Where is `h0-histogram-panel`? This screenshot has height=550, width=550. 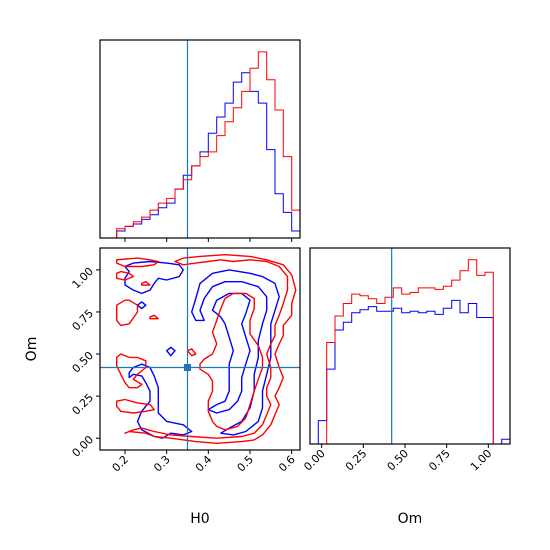
h0-histogram-panel is located at coordinates (200, 140).